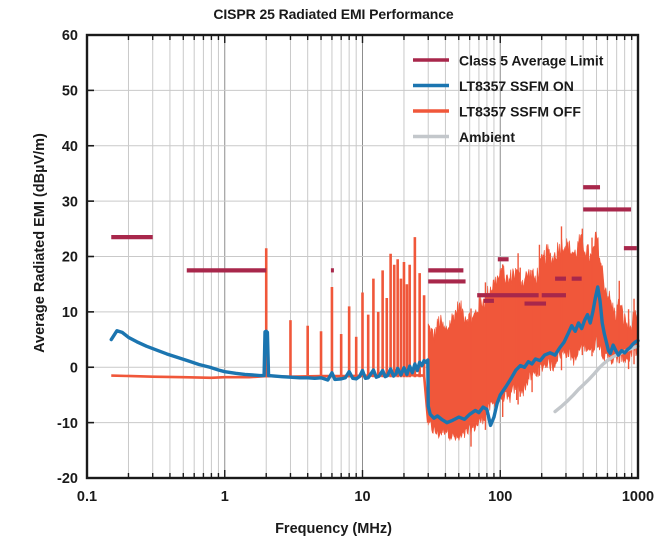 The width and height of the screenshot is (667, 554). Describe the element at coordinates (487, 137) in the screenshot. I see `legend-label: Ambient` at that location.